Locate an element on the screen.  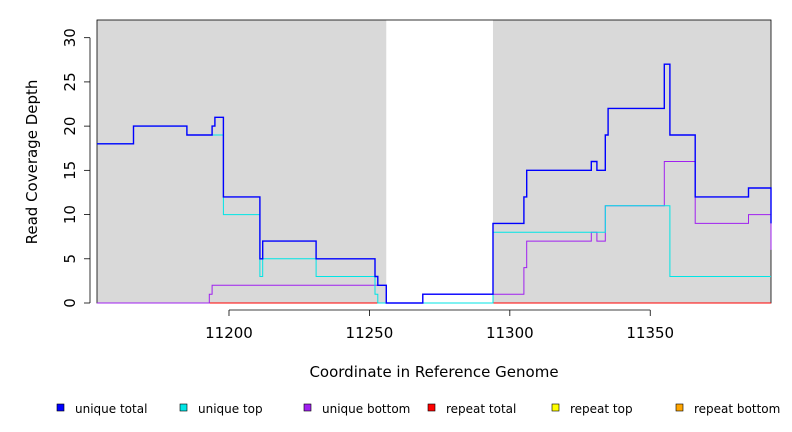
y-tick-label-5: 5 is located at coordinates (70, 259).